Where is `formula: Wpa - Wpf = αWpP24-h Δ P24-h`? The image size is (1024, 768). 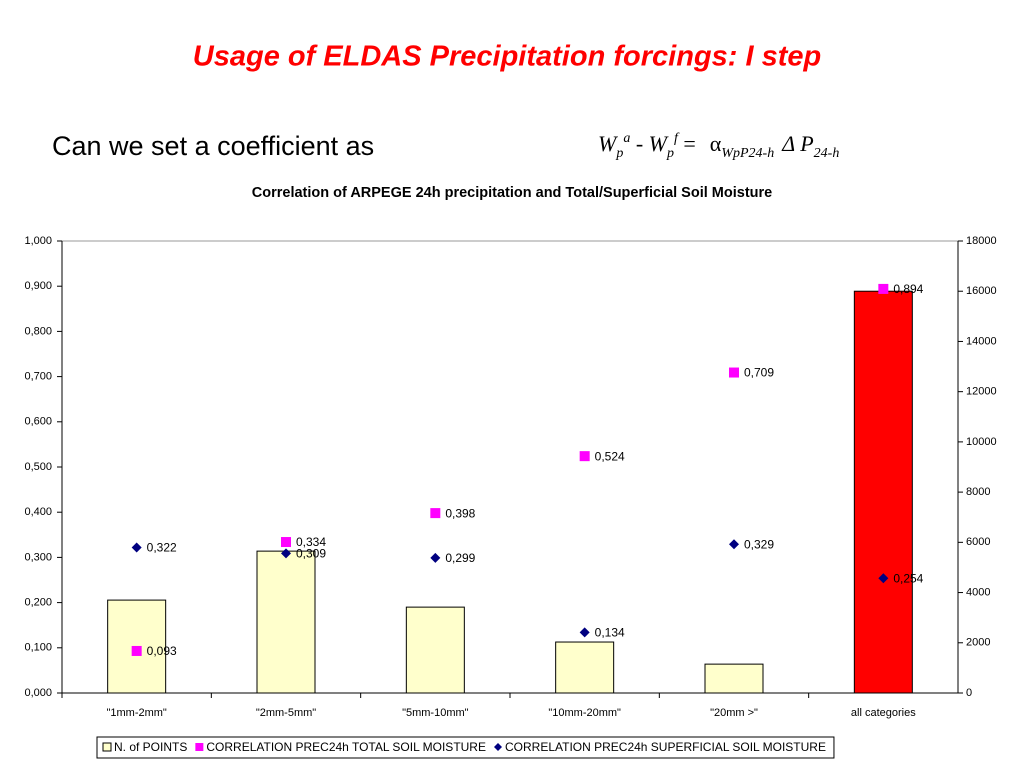
formula: Wpa - Wpf = αWpP24-h Δ P24-h is located at coordinates (718, 146).